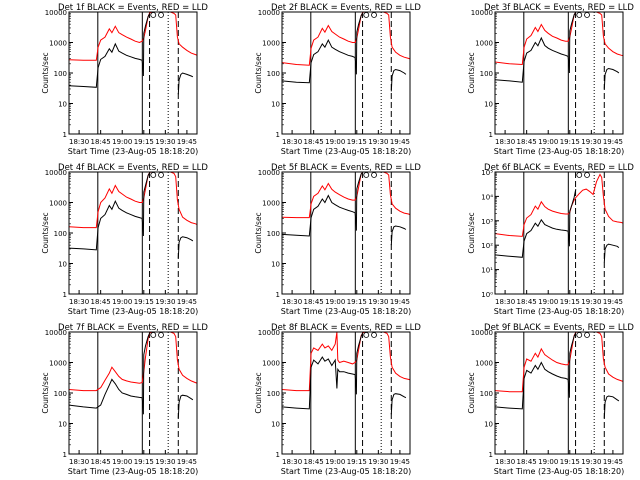  Describe the element at coordinates (487, 271) in the screenshot. I see `y-tick-label: 10¹` at that location.